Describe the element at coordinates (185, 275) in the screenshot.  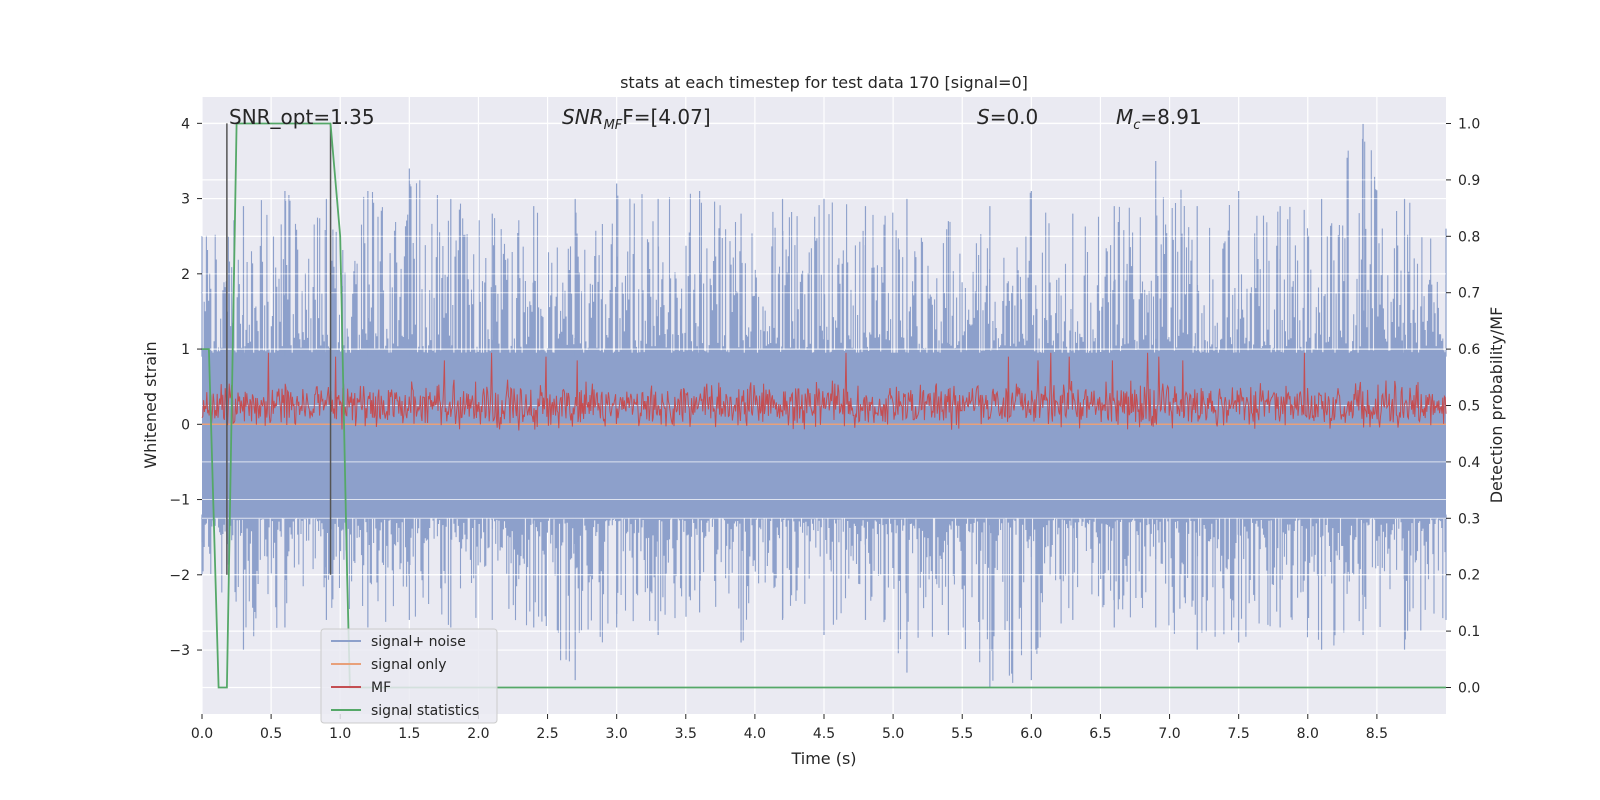
I see `y-tick-label: 2` at that location.